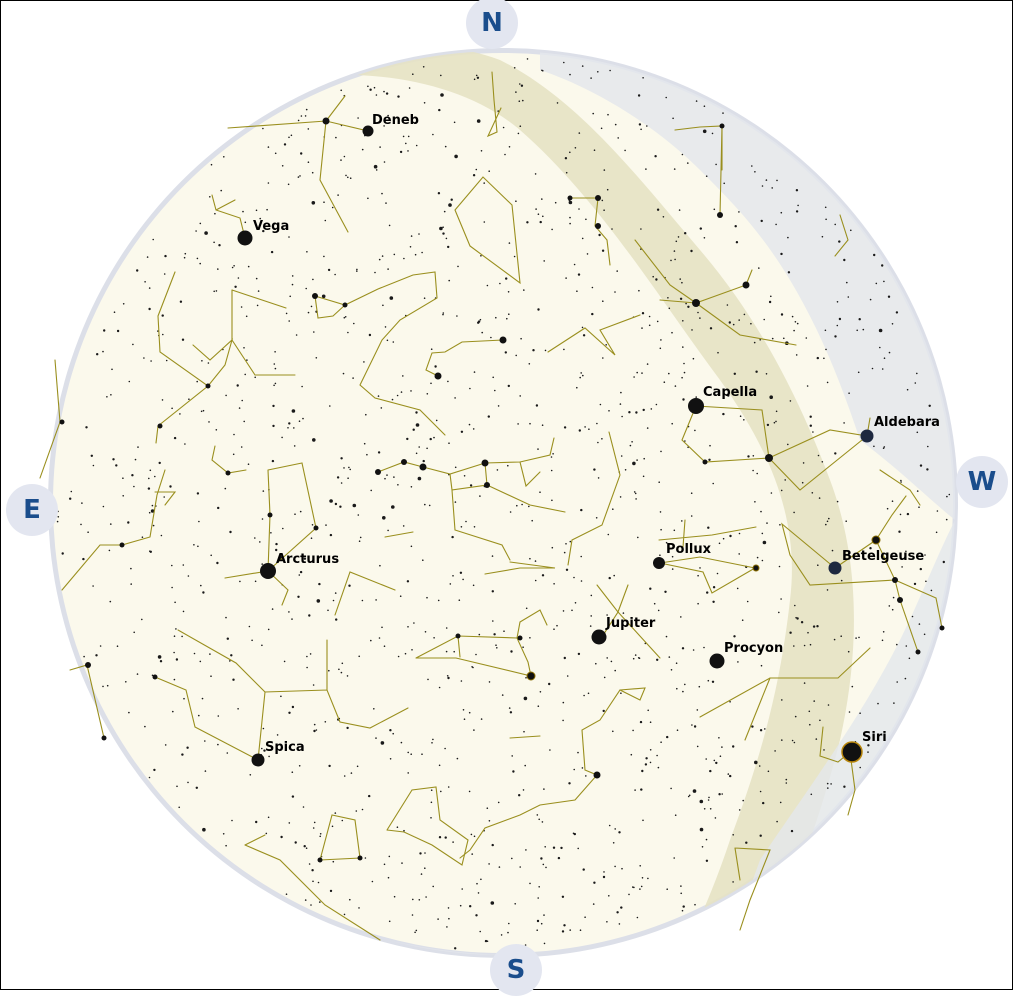  Describe the element at coordinates (492, 24) in the screenshot. I see `compass-north: N` at that location.